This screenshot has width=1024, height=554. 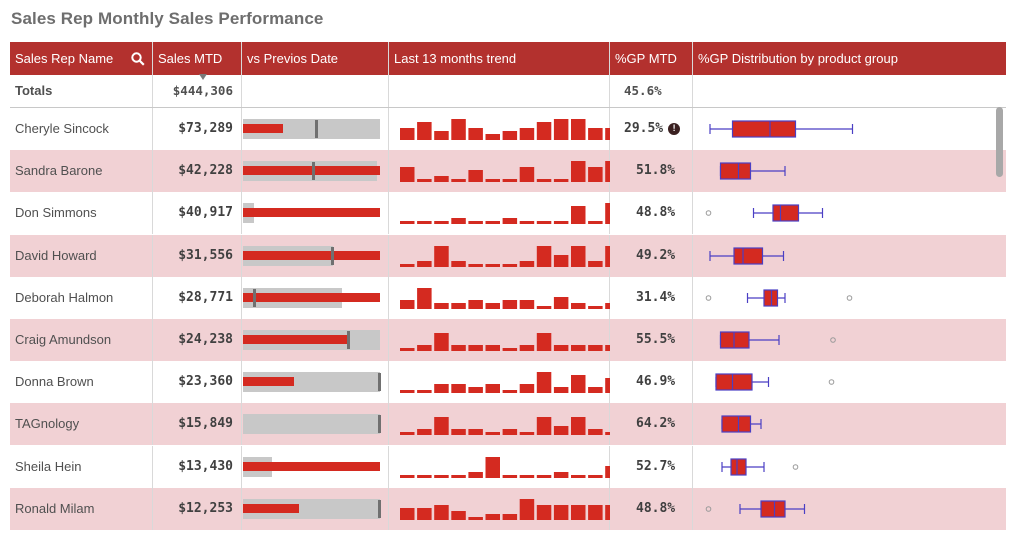 What do you see at coordinates (81, 129) in the screenshot?
I see `sales-rep-name: Cheryle Sincock` at bounding box center [81, 129].